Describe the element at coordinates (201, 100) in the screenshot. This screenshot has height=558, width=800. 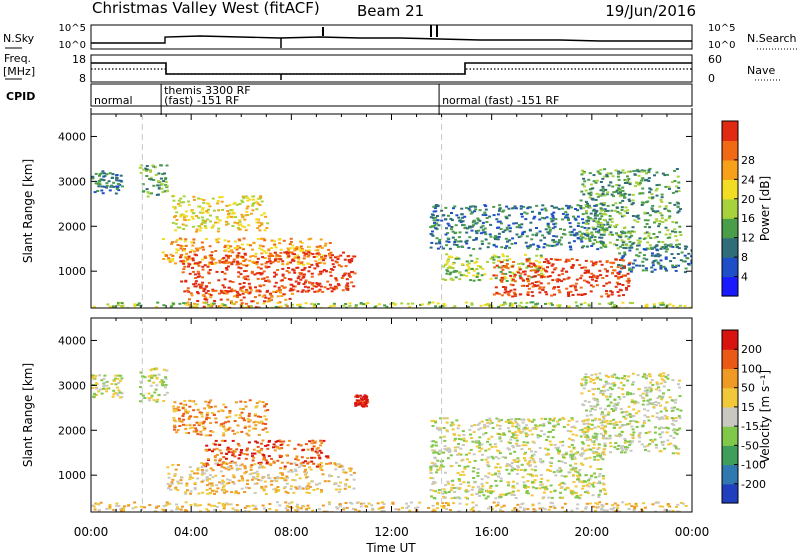
I see `cpid-segment-label: (fast) -151 RF` at that location.